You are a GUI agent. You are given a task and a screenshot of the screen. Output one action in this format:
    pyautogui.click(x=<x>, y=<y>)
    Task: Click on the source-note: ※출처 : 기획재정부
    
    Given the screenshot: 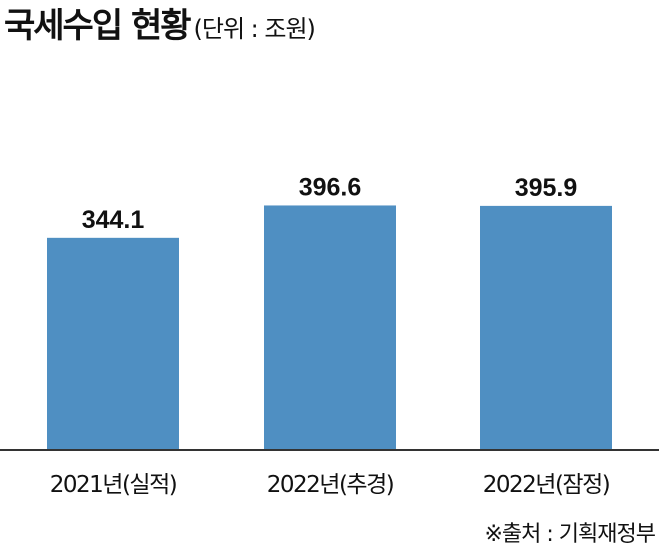 What is the action you would take?
    pyautogui.click(x=570, y=534)
    